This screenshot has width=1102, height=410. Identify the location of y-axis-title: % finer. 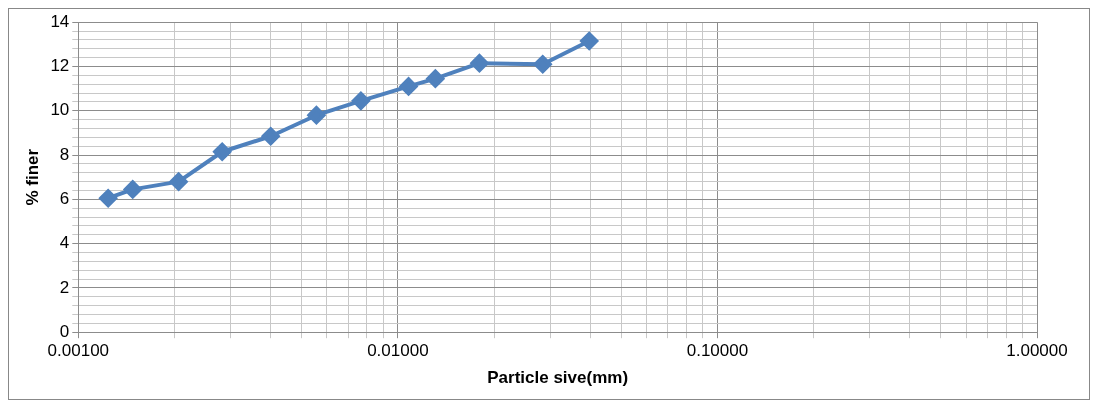
(32, 177).